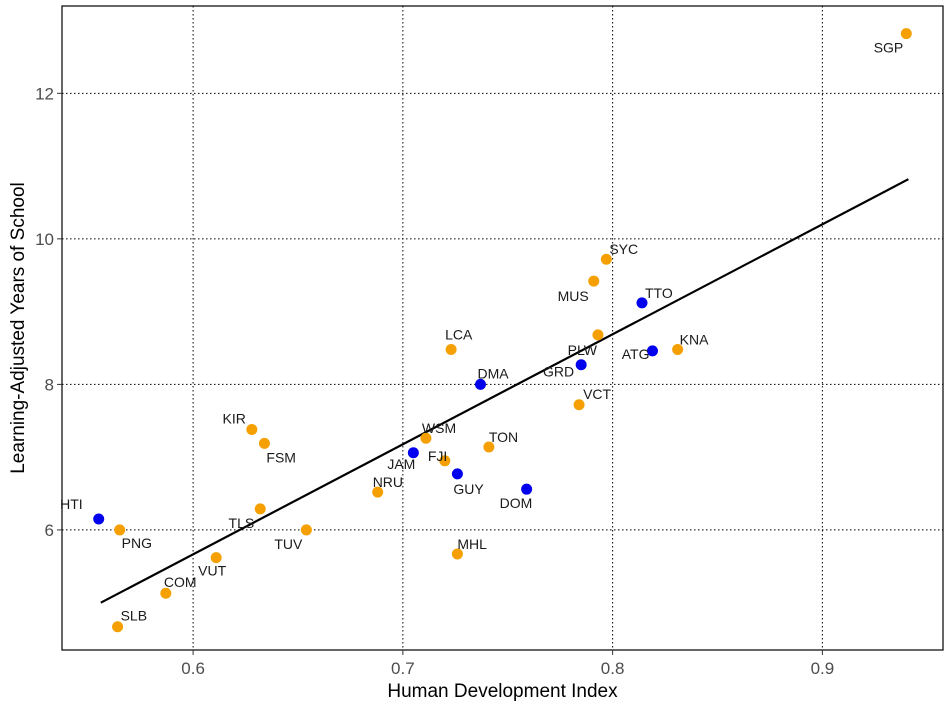  I want to click on point-label-tto: TTO, so click(659, 293).